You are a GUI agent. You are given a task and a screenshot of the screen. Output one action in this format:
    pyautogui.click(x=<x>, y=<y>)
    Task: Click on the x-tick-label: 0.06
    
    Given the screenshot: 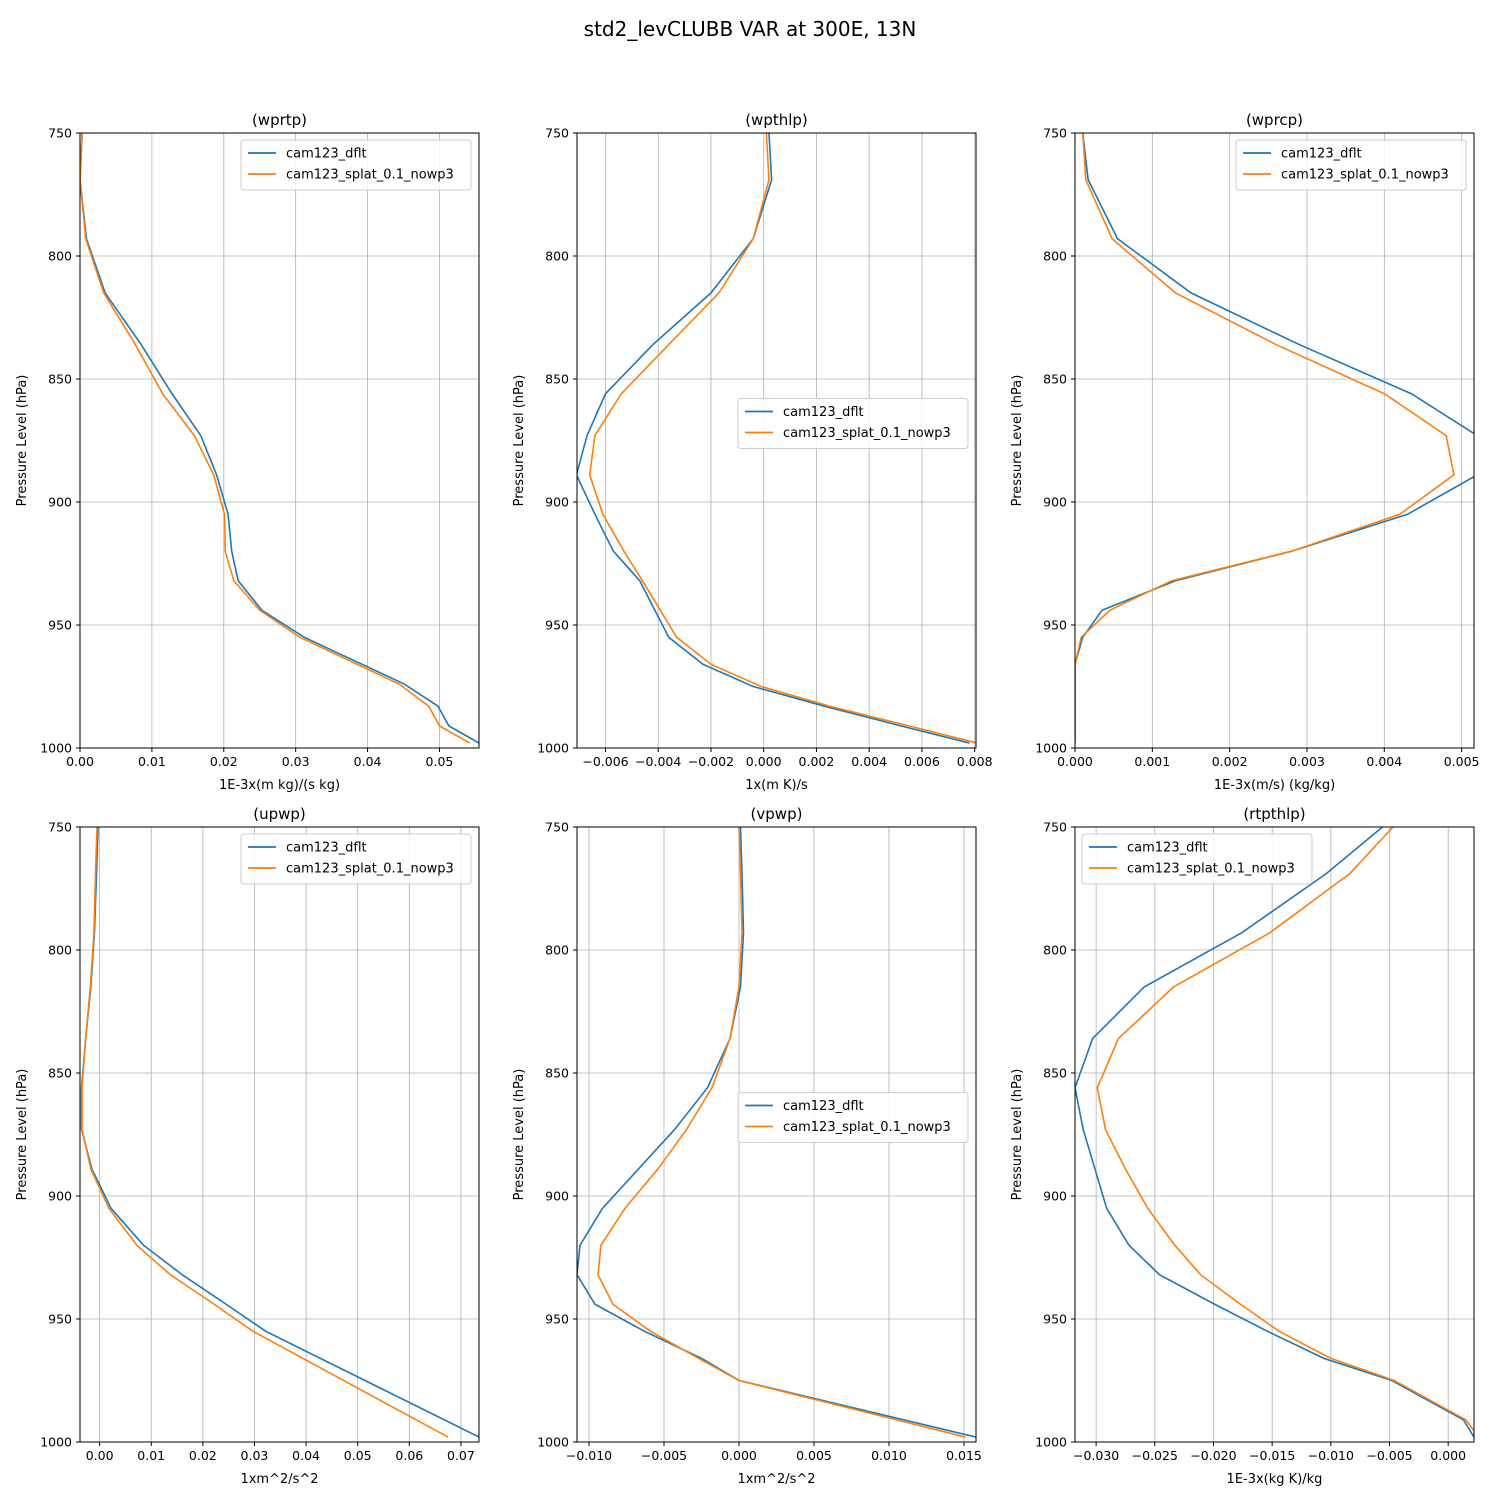 What is the action you would take?
    pyautogui.click(x=409, y=1455)
    